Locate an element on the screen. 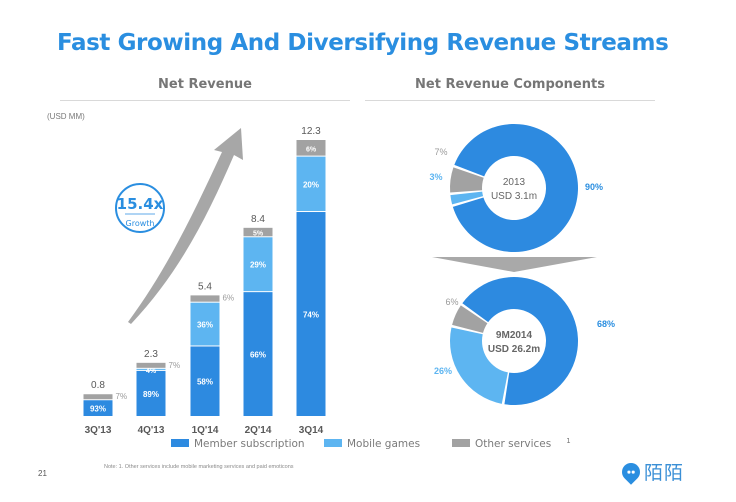 The height and width of the screenshot is (502, 736). net-revenue-title: Net Revenue is located at coordinates (205, 84).